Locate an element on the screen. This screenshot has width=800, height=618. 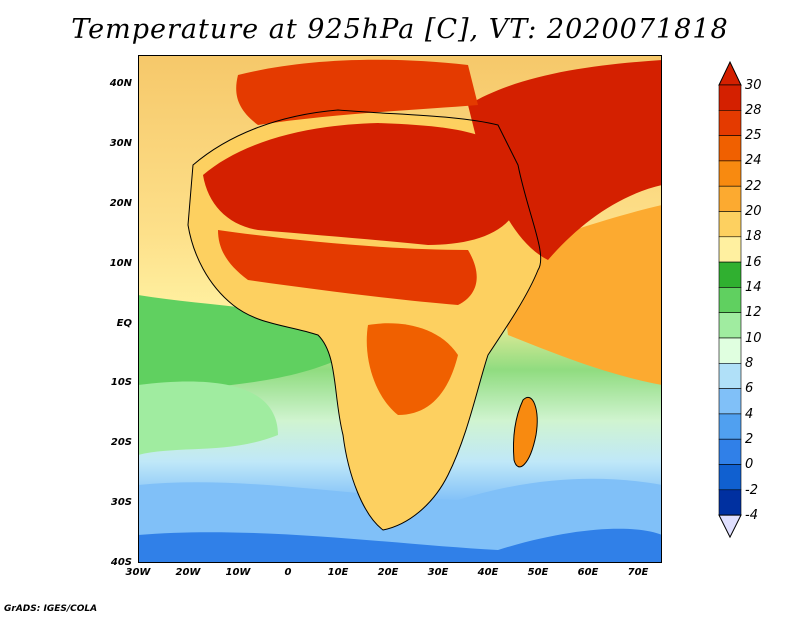
sahara-hot-region is located at coordinates (360, 184).